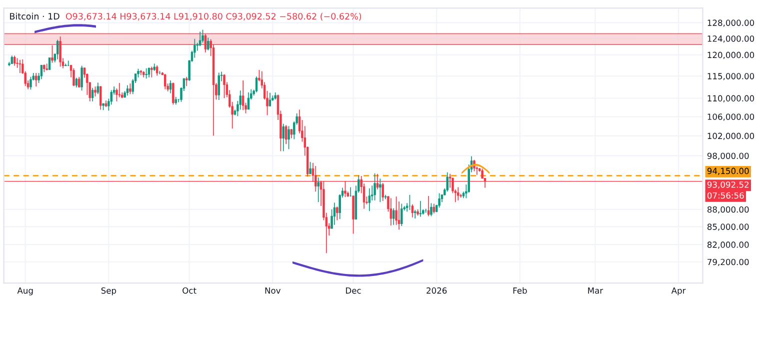 The image size is (768, 337). What do you see at coordinates (731, 76) in the screenshot?
I see `y-tick-label: 115,000.00` at bounding box center [731, 76].